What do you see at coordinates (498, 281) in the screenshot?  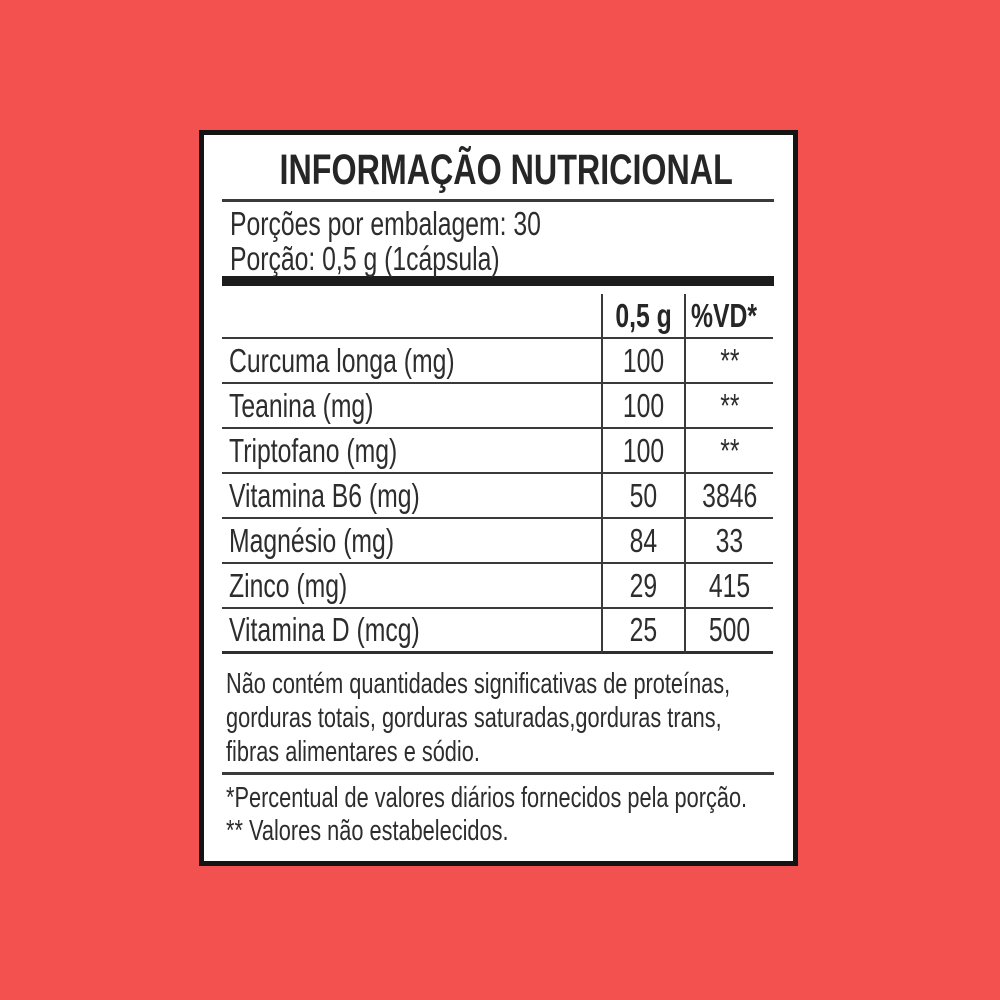 I see `thick-divider-bar` at bounding box center [498, 281].